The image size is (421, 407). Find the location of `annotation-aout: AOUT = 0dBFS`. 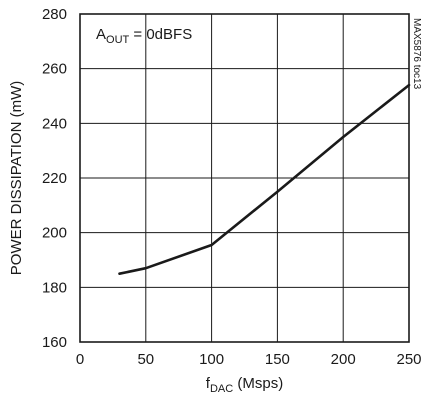

annotation-aout: AOUT = 0dBFS is located at coordinates (144, 36).